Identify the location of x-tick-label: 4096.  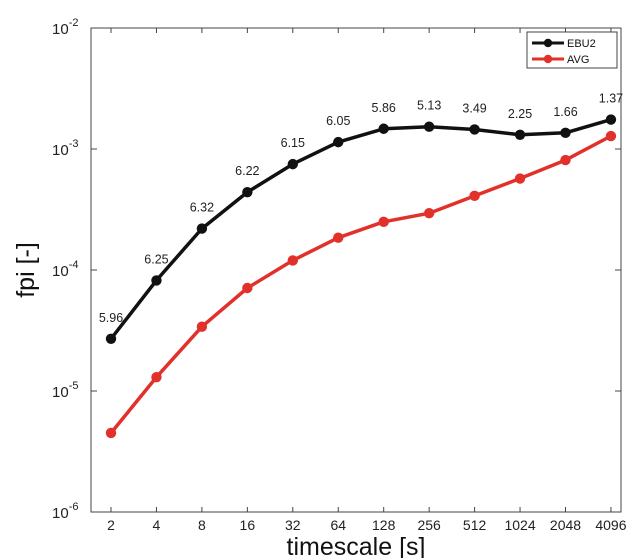
(610, 525).